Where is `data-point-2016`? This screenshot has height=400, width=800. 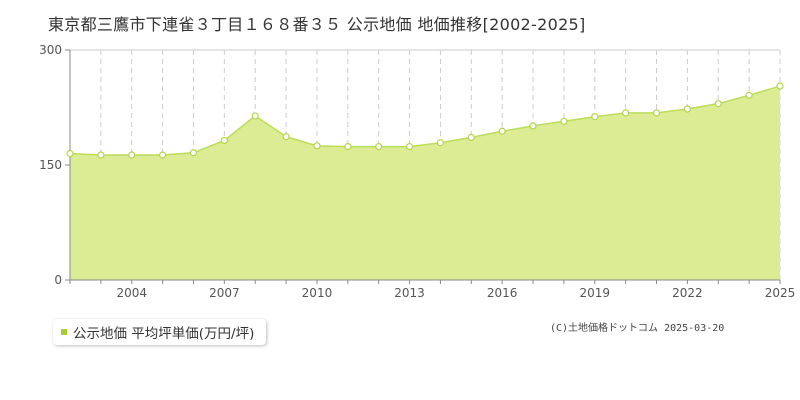
data-point-2016 is located at coordinates (502, 131).